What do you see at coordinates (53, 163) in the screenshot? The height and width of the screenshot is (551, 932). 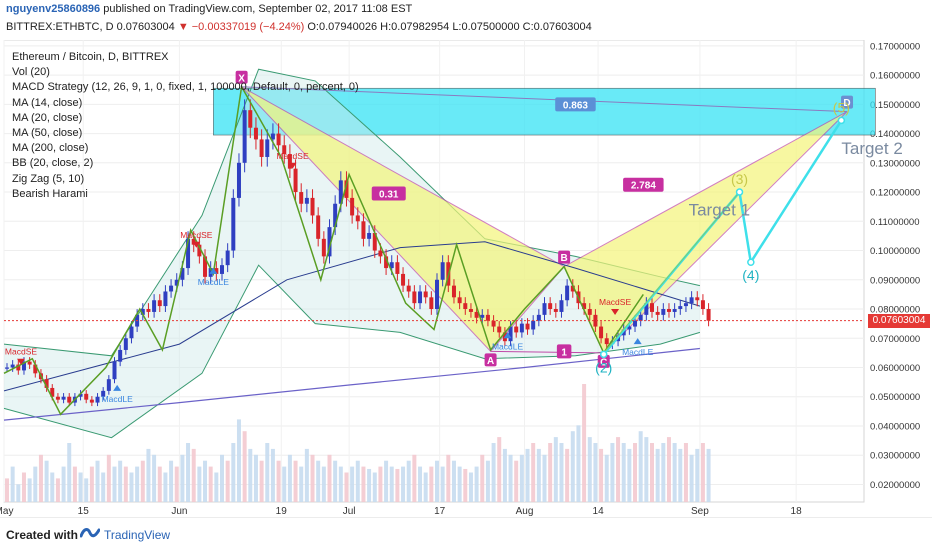 I see `legend-item: BB (20, close, 2)` at bounding box center [53, 163].